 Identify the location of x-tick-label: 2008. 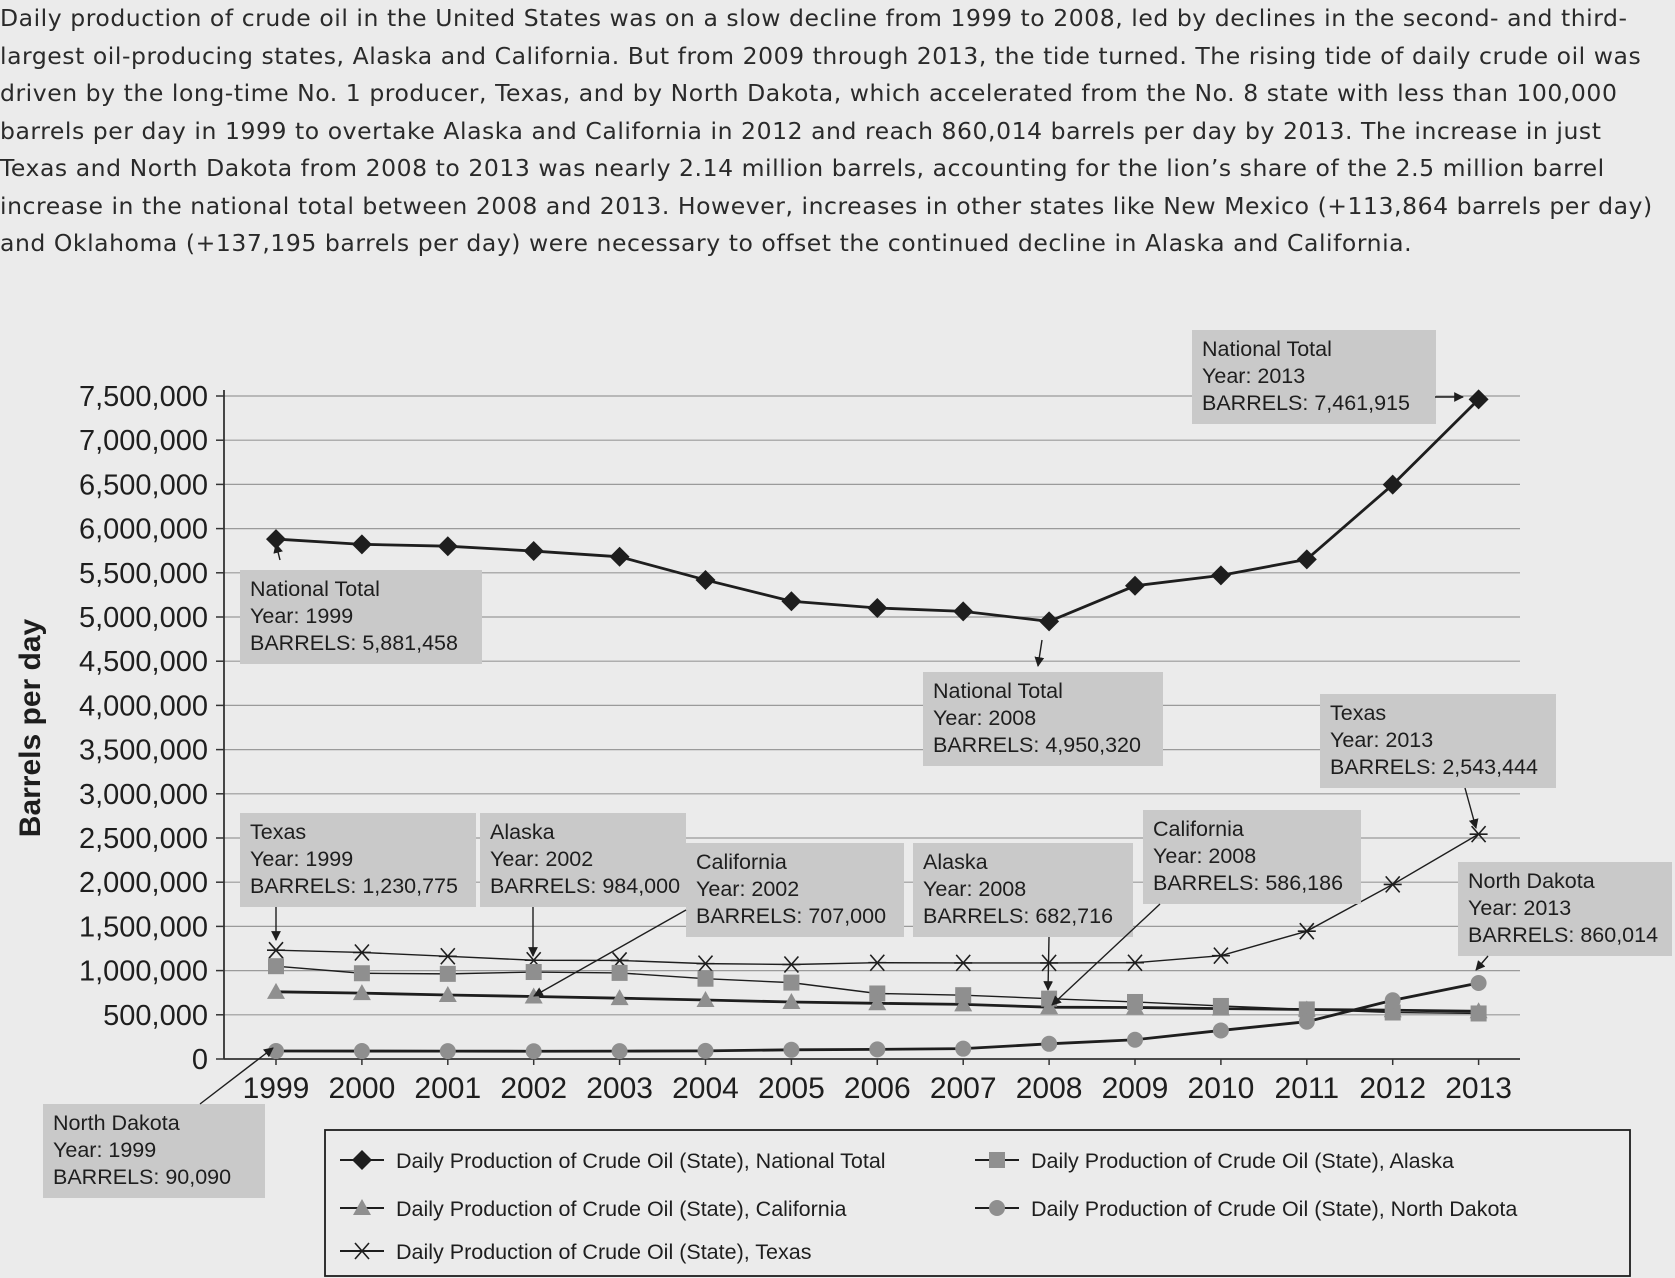
(1049, 1088).